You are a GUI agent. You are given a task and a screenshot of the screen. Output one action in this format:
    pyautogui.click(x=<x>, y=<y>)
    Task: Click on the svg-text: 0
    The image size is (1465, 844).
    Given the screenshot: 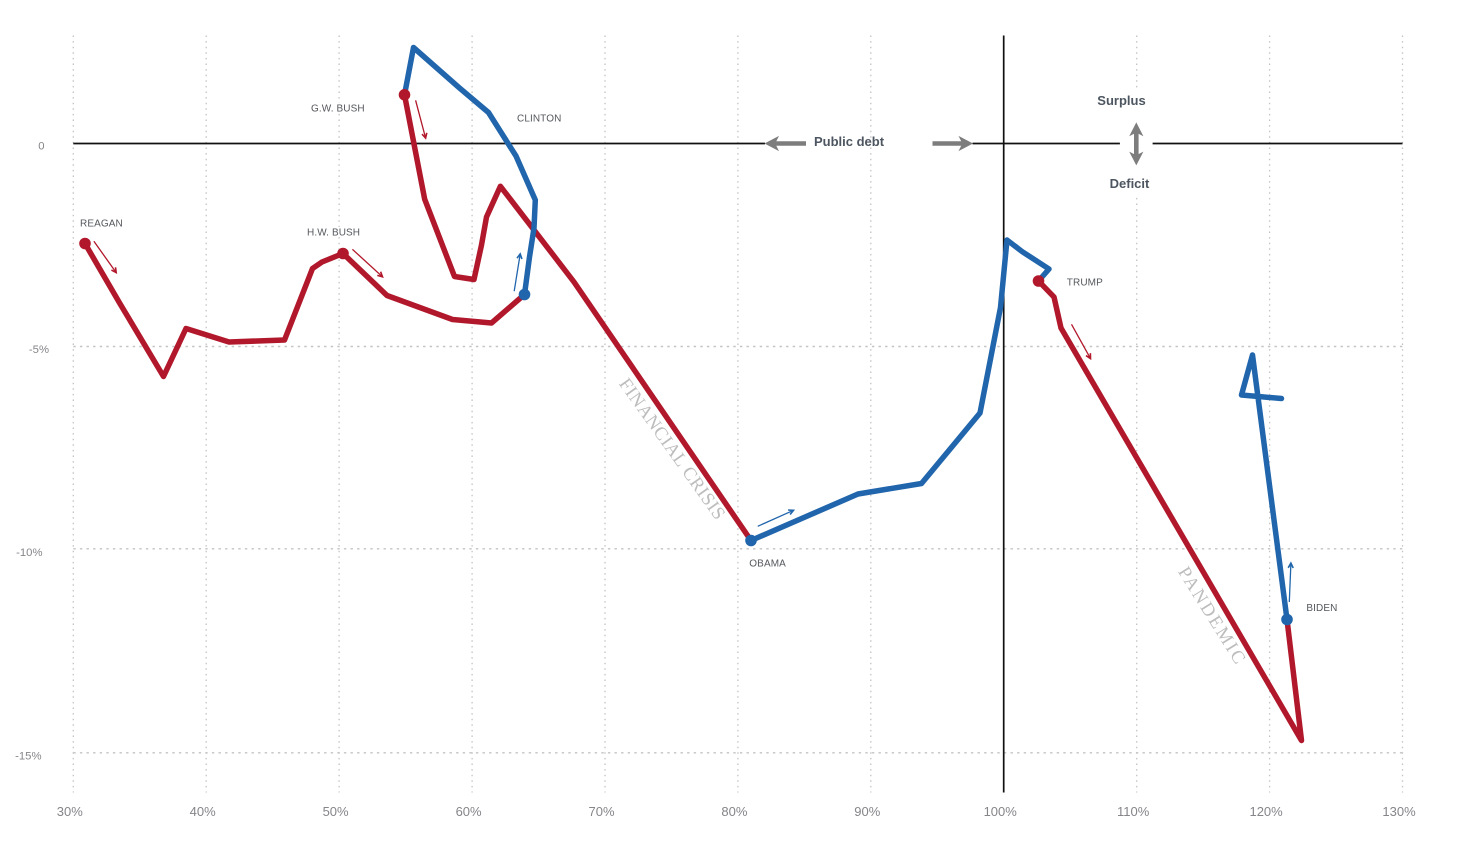 What is the action you would take?
    pyautogui.click(x=41, y=147)
    